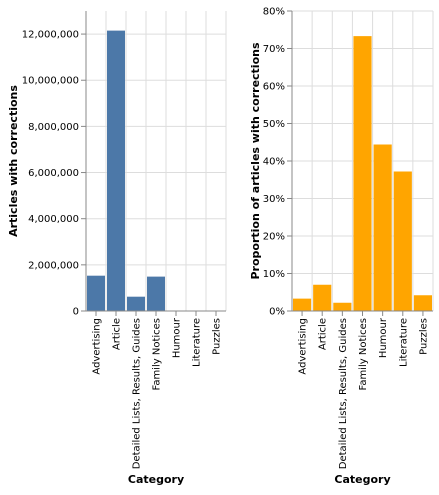 Image resolution: width=439 pixels, height=495 pixels. Describe the element at coordinates (274, 49) in the screenshot. I see `y-tick-label: 70%` at that location.